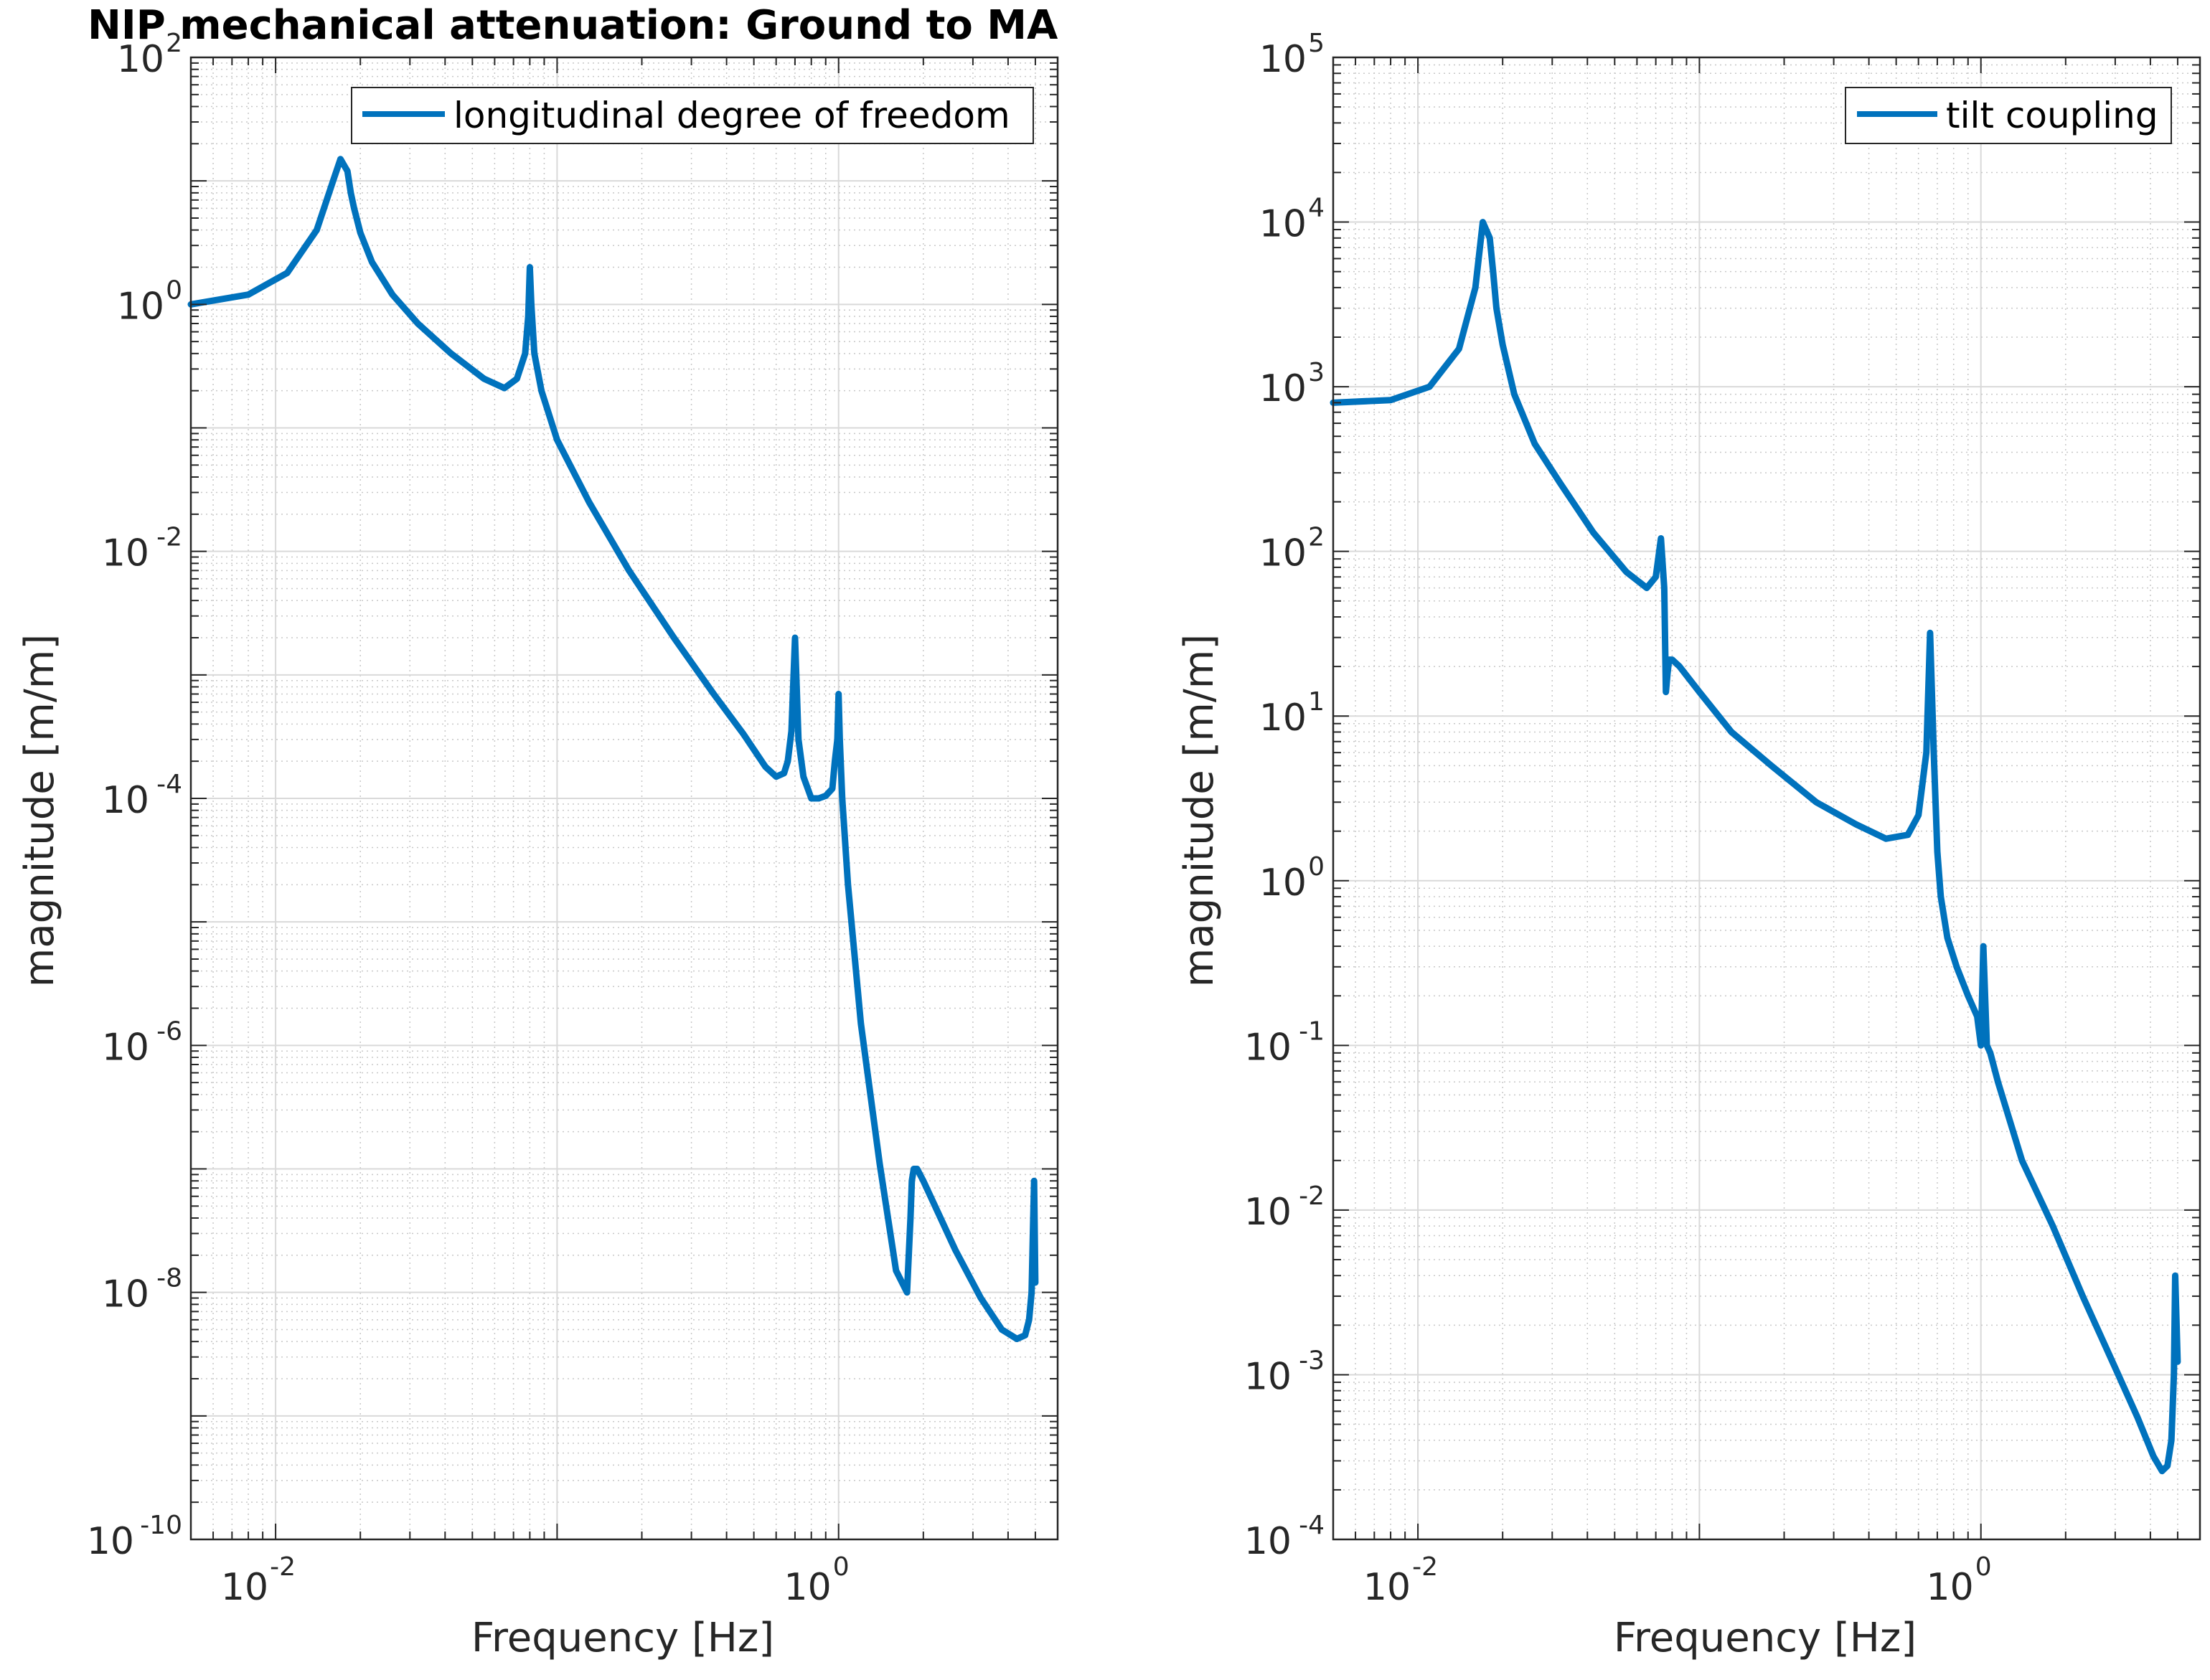  Describe the element at coordinates (40, 810) in the screenshot. I see `chart-left-y-axis-label: magnitude [m/m]` at that location.